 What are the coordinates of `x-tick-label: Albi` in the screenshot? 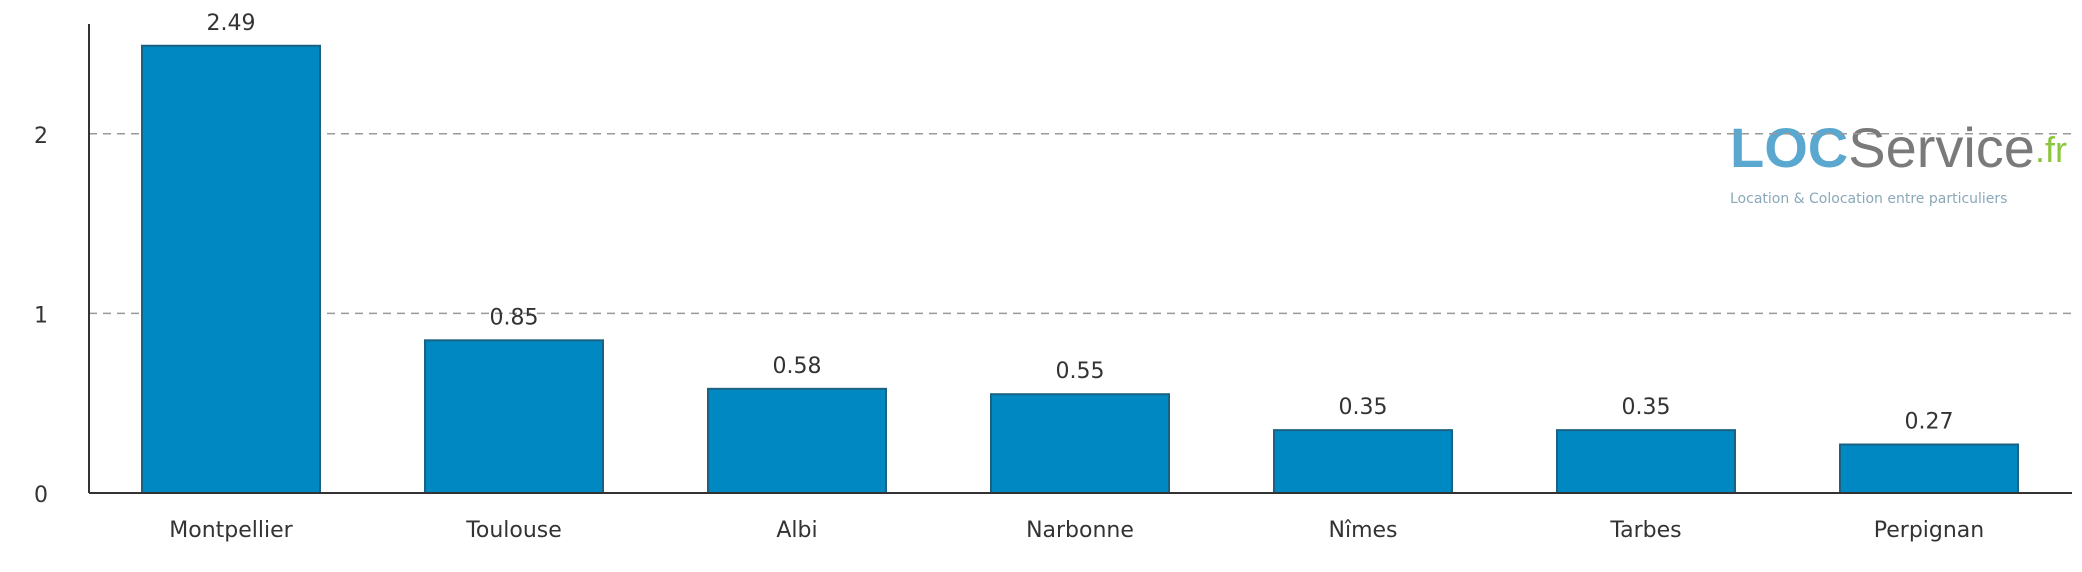 It's located at (796, 530).